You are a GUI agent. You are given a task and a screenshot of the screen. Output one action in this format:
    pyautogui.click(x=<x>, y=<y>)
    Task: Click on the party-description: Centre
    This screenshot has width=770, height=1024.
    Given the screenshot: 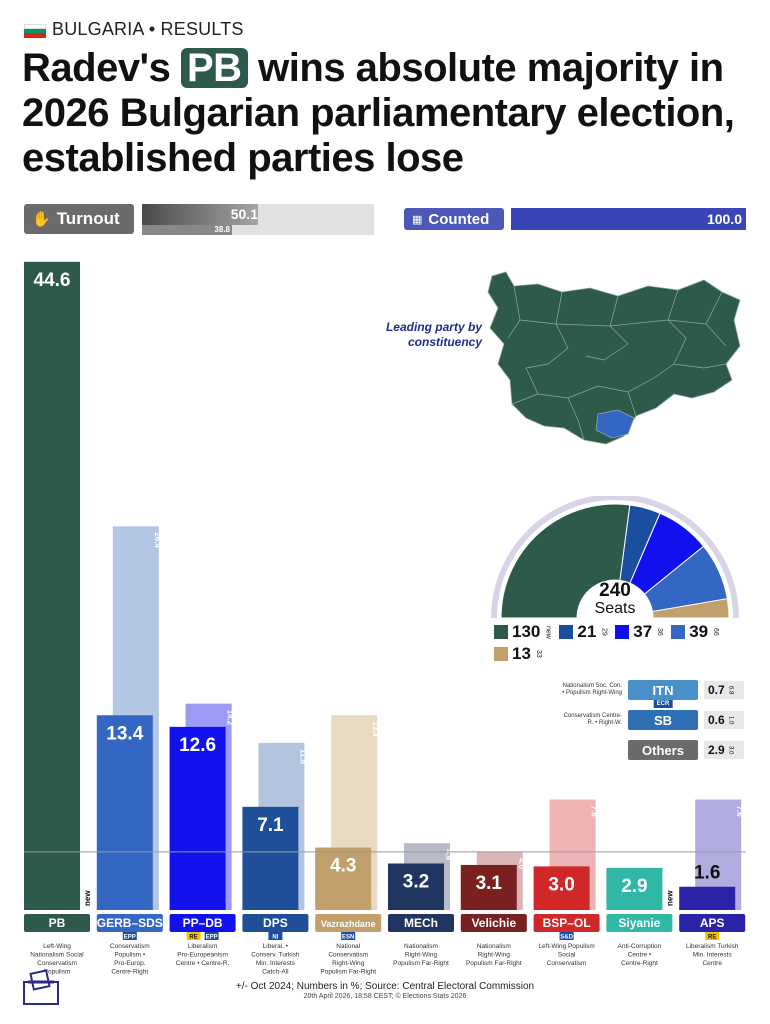 What is the action you would take?
    pyautogui.click(x=712, y=963)
    